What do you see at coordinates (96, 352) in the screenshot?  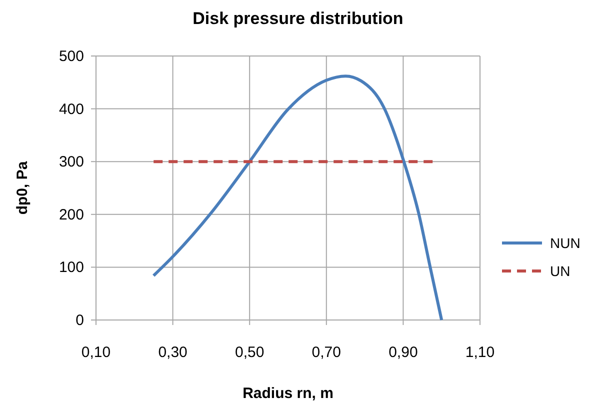 I see `x-tick-label: 0,10` at bounding box center [96, 352].